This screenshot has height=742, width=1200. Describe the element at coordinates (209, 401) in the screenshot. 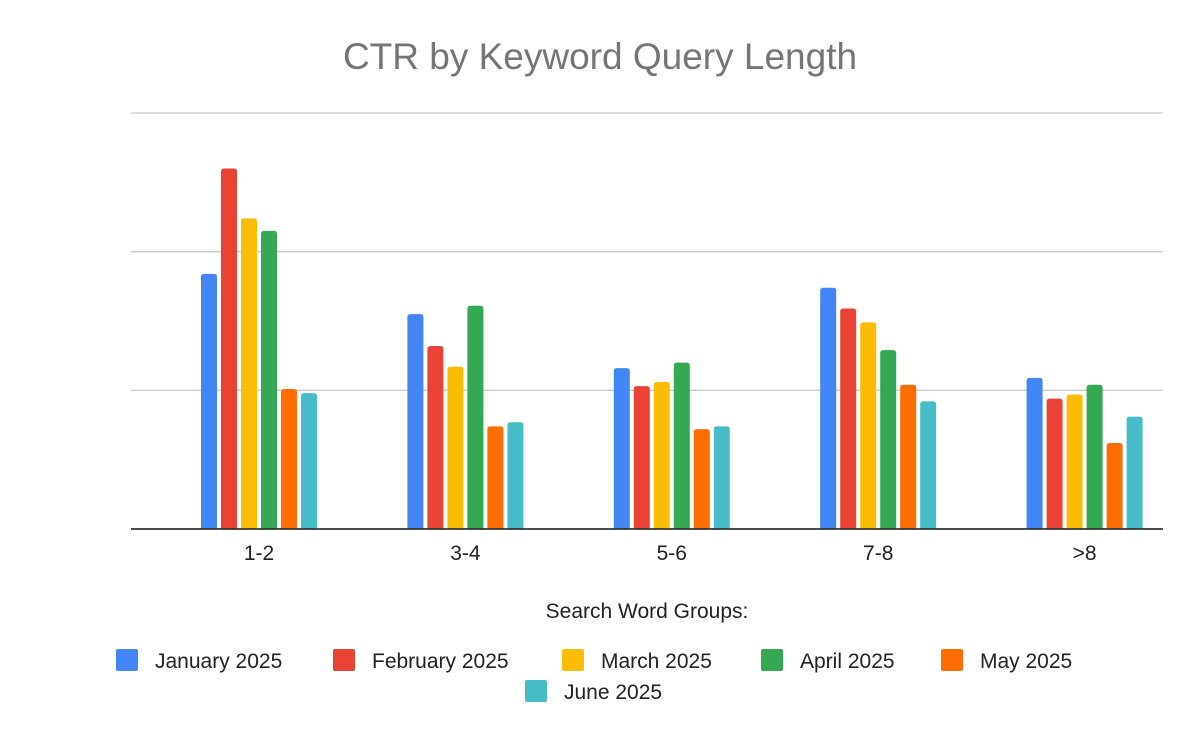

I see `bar-12-january` at that location.